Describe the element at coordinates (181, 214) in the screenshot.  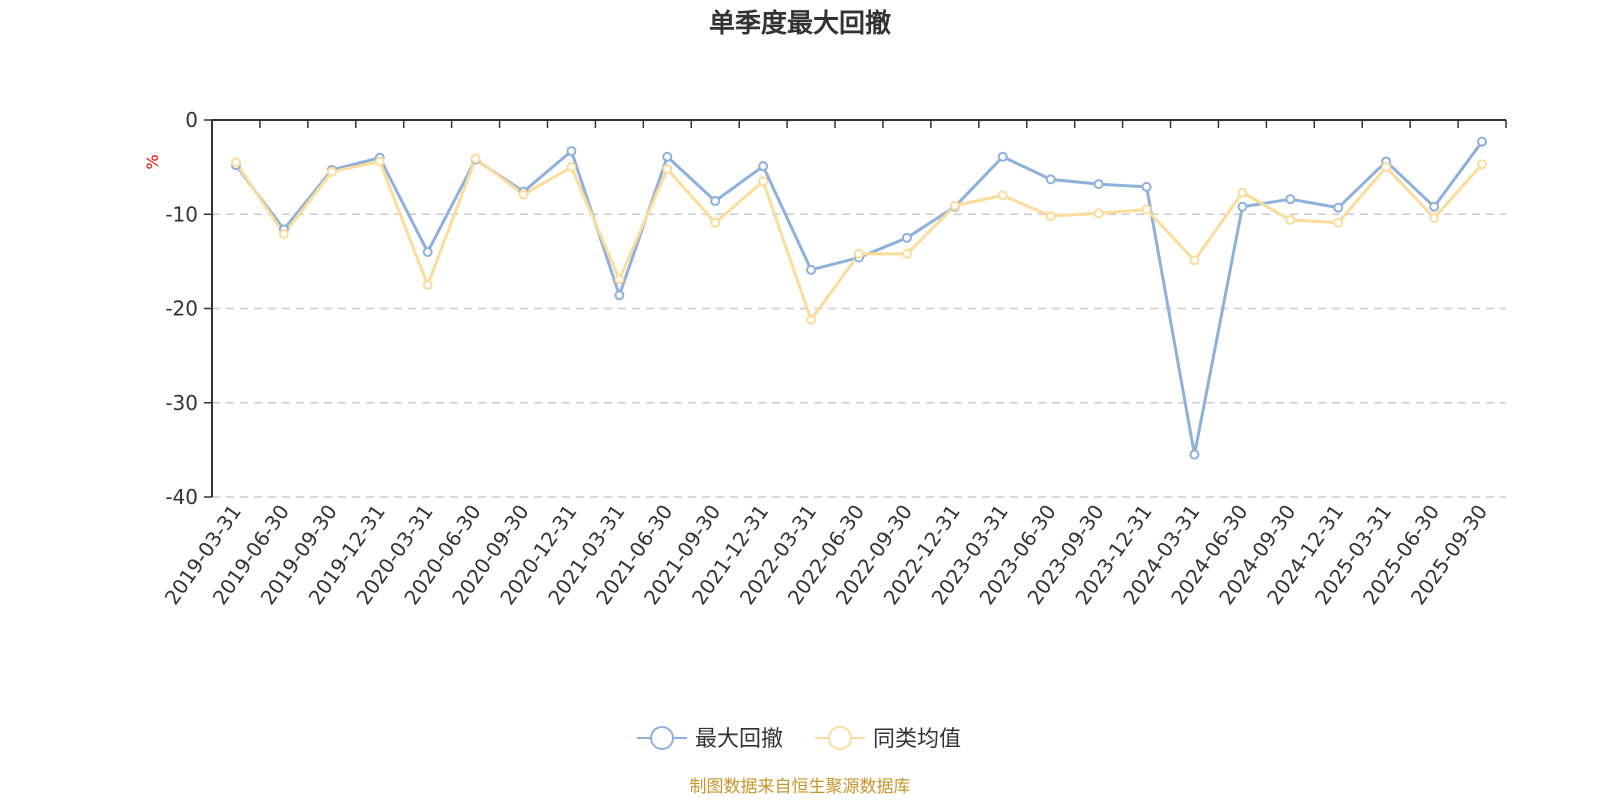
I see `y-tick-label: -10` at that location.